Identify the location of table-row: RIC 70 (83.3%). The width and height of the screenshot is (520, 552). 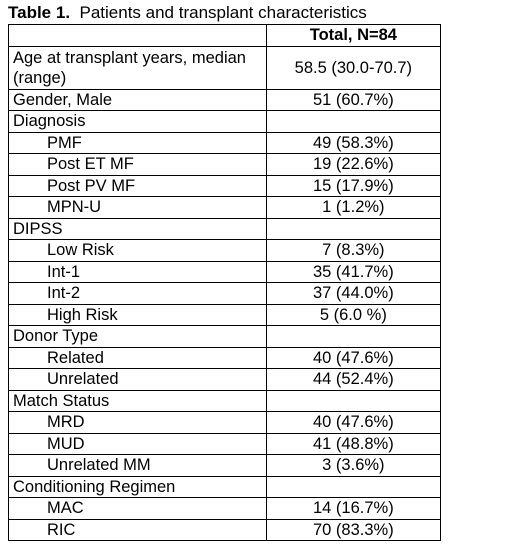
(225, 529).